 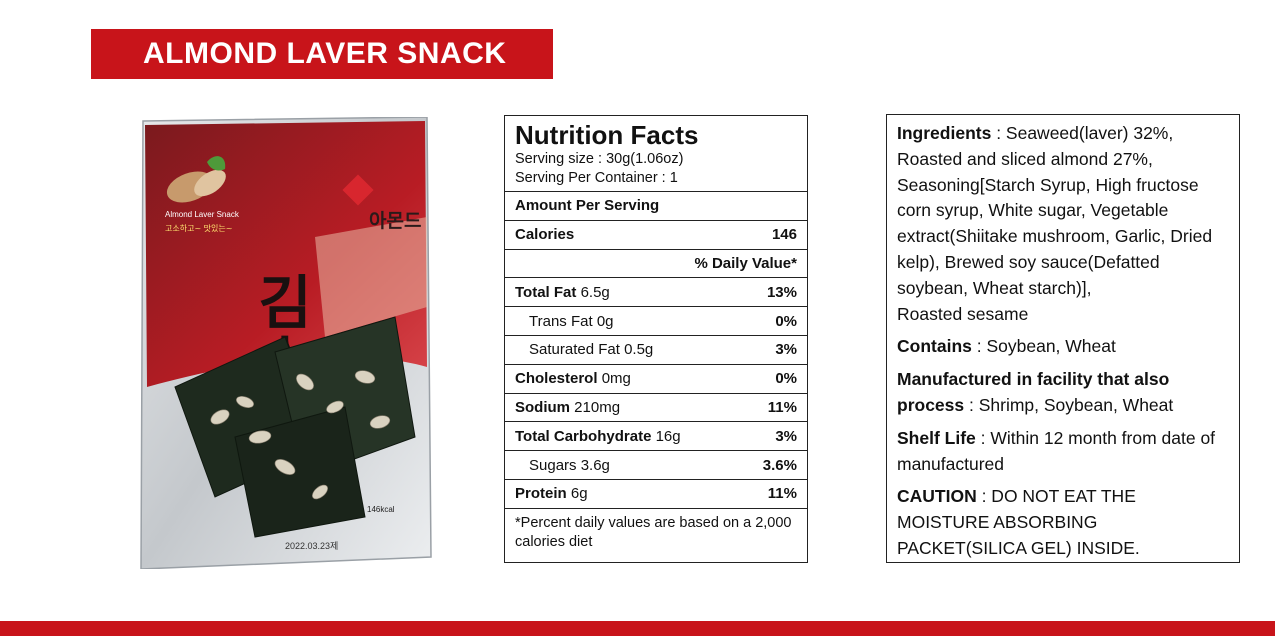 What do you see at coordinates (944, 133) in the screenshot?
I see `ingredients-label: Ingredients` at bounding box center [944, 133].